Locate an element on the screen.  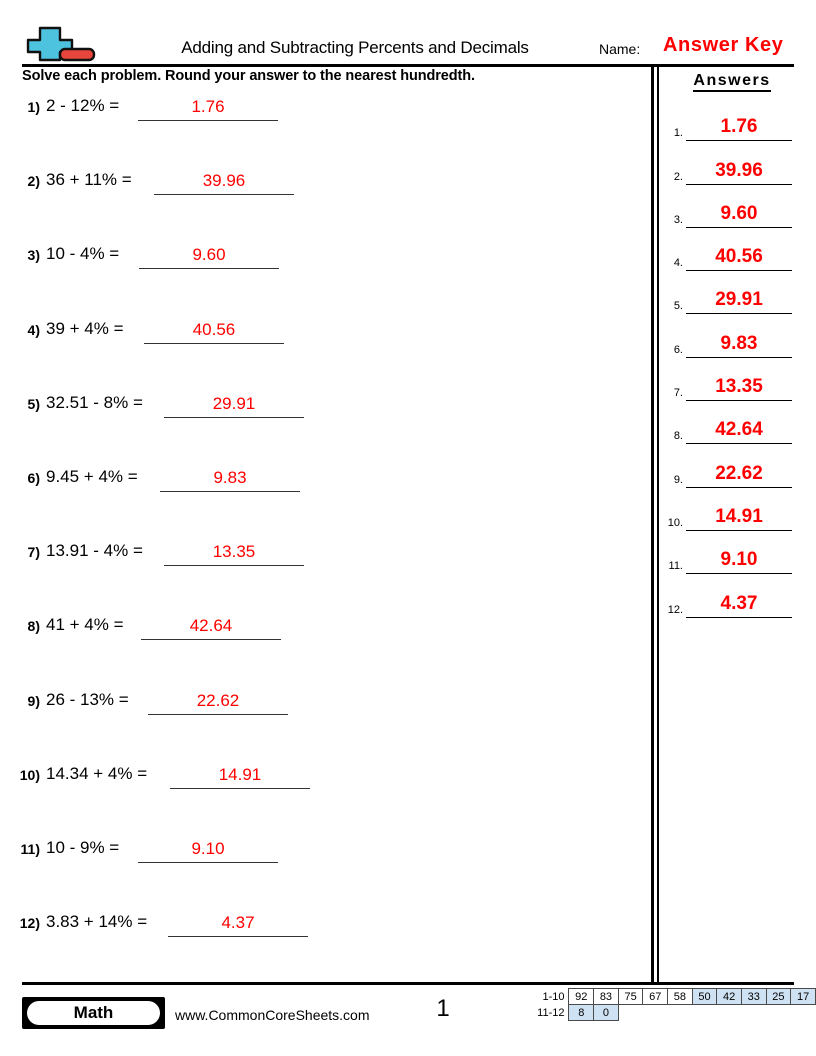
score-cell: 0 is located at coordinates (606, 1012).